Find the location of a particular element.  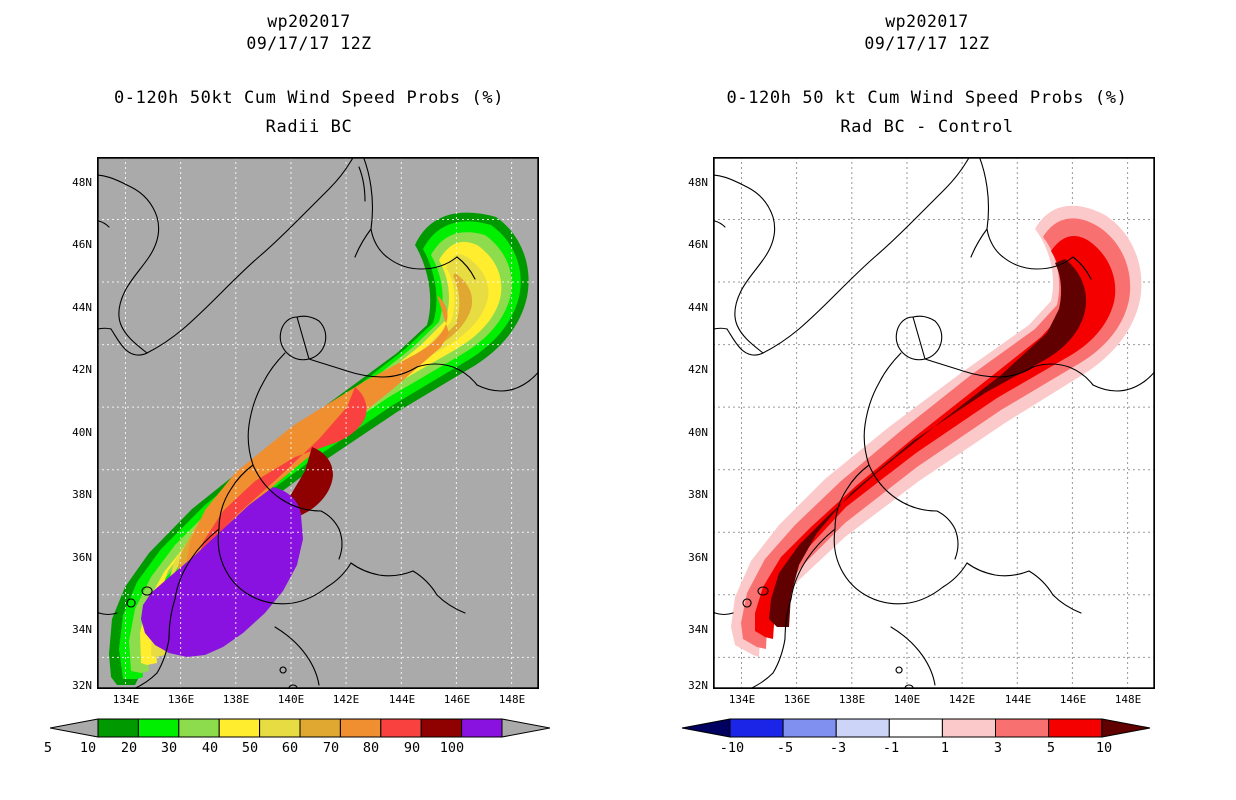

colorbar-right-label-2: -3 is located at coordinates (838, 748).